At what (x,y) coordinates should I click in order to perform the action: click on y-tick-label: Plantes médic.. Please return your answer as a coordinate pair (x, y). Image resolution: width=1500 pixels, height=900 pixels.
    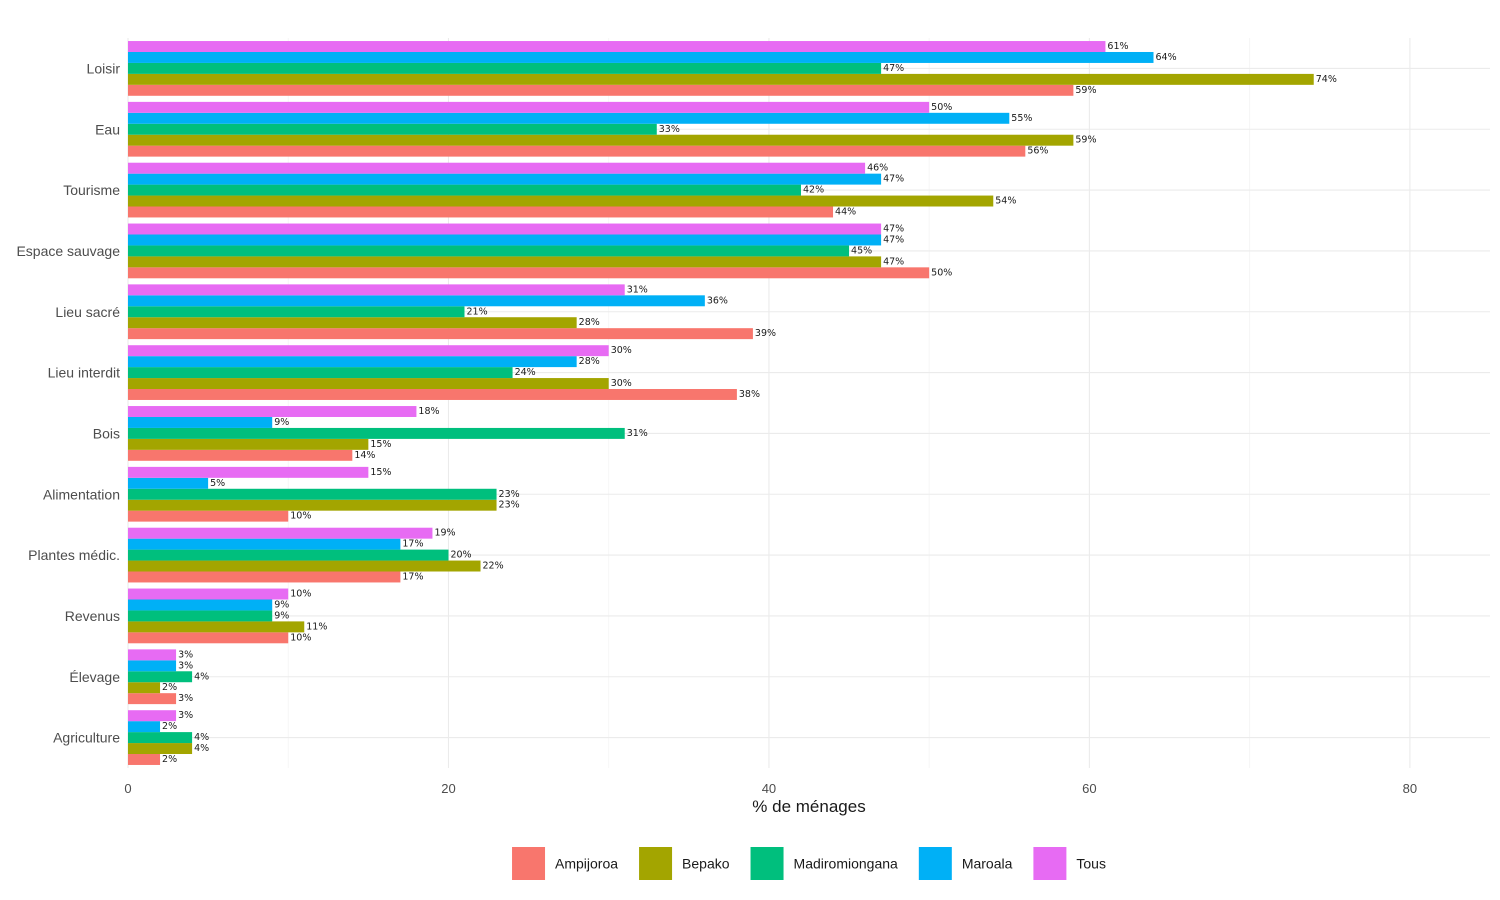
    Looking at the image, I should click on (74, 555).